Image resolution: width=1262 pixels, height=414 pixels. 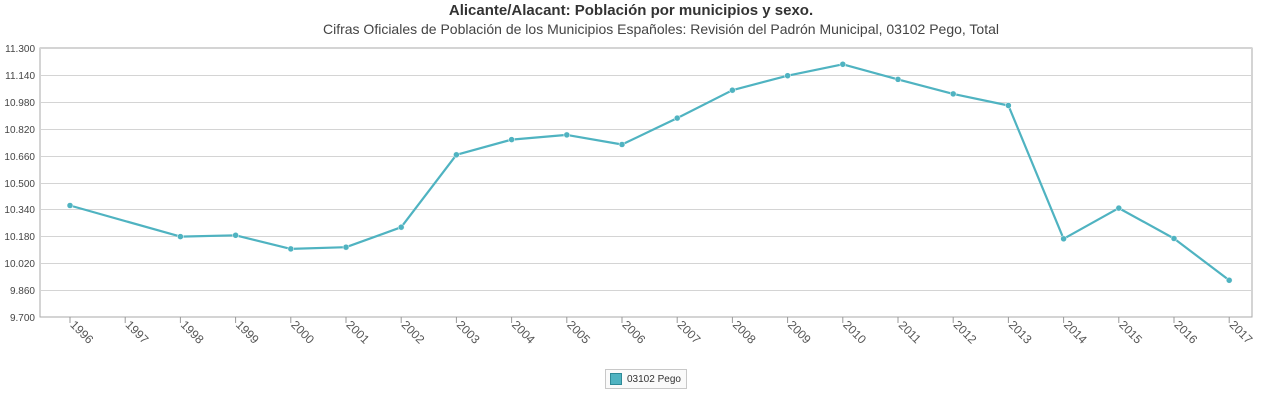 What do you see at coordinates (1075, 332) in the screenshot?
I see `x-tick-label: 2014` at bounding box center [1075, 332].